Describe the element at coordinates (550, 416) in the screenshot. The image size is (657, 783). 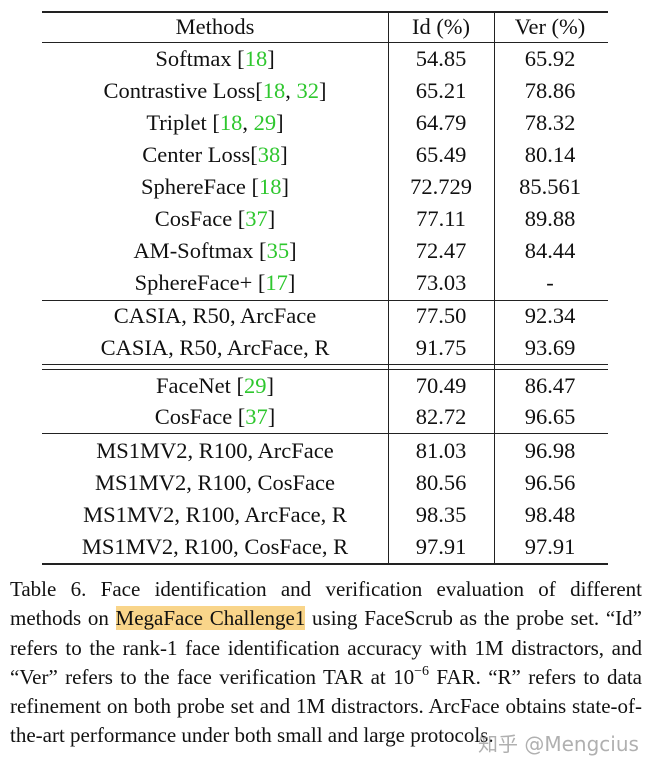
I see `ver-cell: 96.65` at that location.